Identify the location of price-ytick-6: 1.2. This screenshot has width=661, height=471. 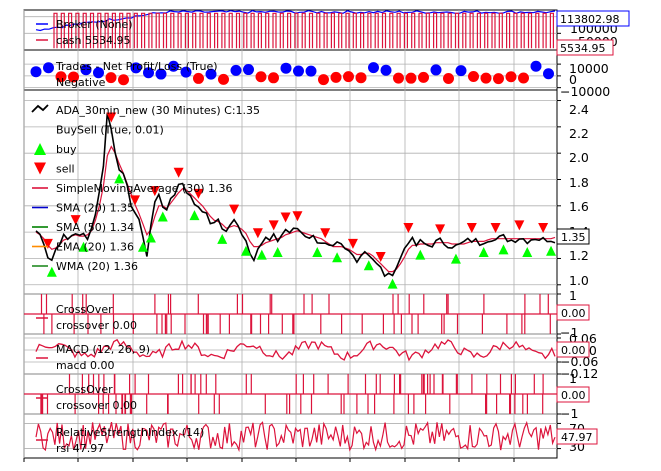
(579, 255).